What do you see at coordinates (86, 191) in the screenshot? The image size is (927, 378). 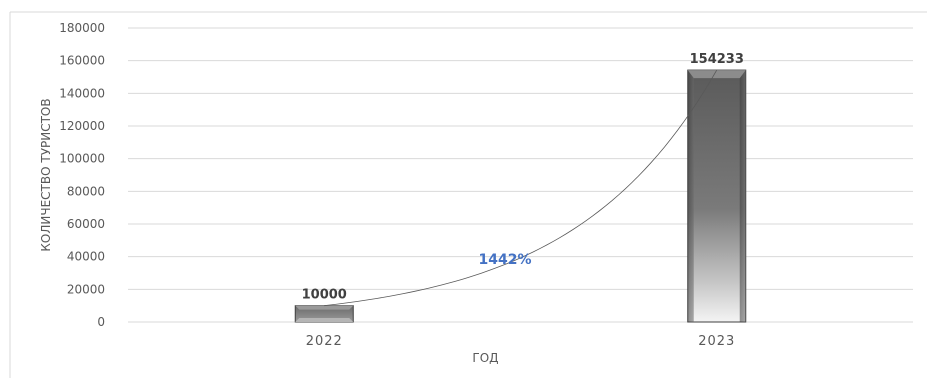 I see `y-tick-label: 80000` at bounding box center [86, 191].